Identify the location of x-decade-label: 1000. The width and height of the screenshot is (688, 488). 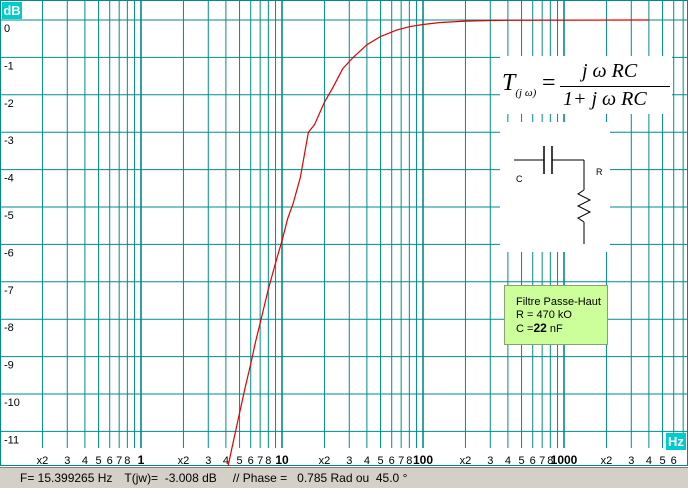
(564, 460).